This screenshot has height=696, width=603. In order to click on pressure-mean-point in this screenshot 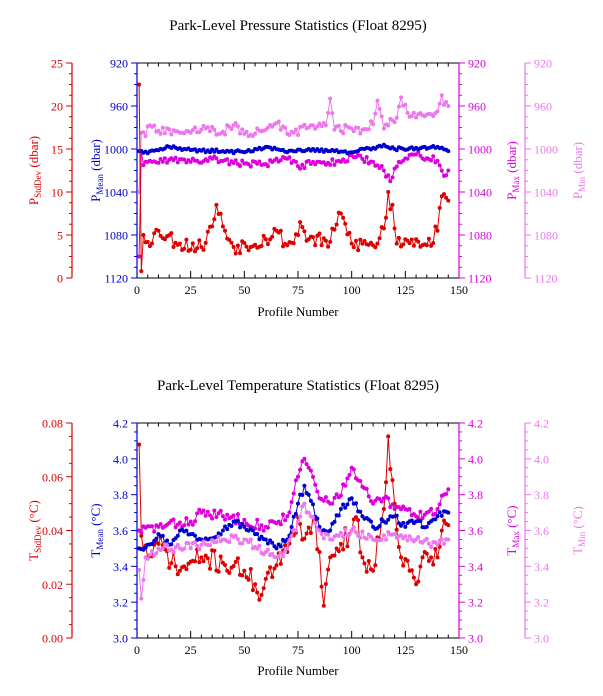, I will do `click(216, 149)`.